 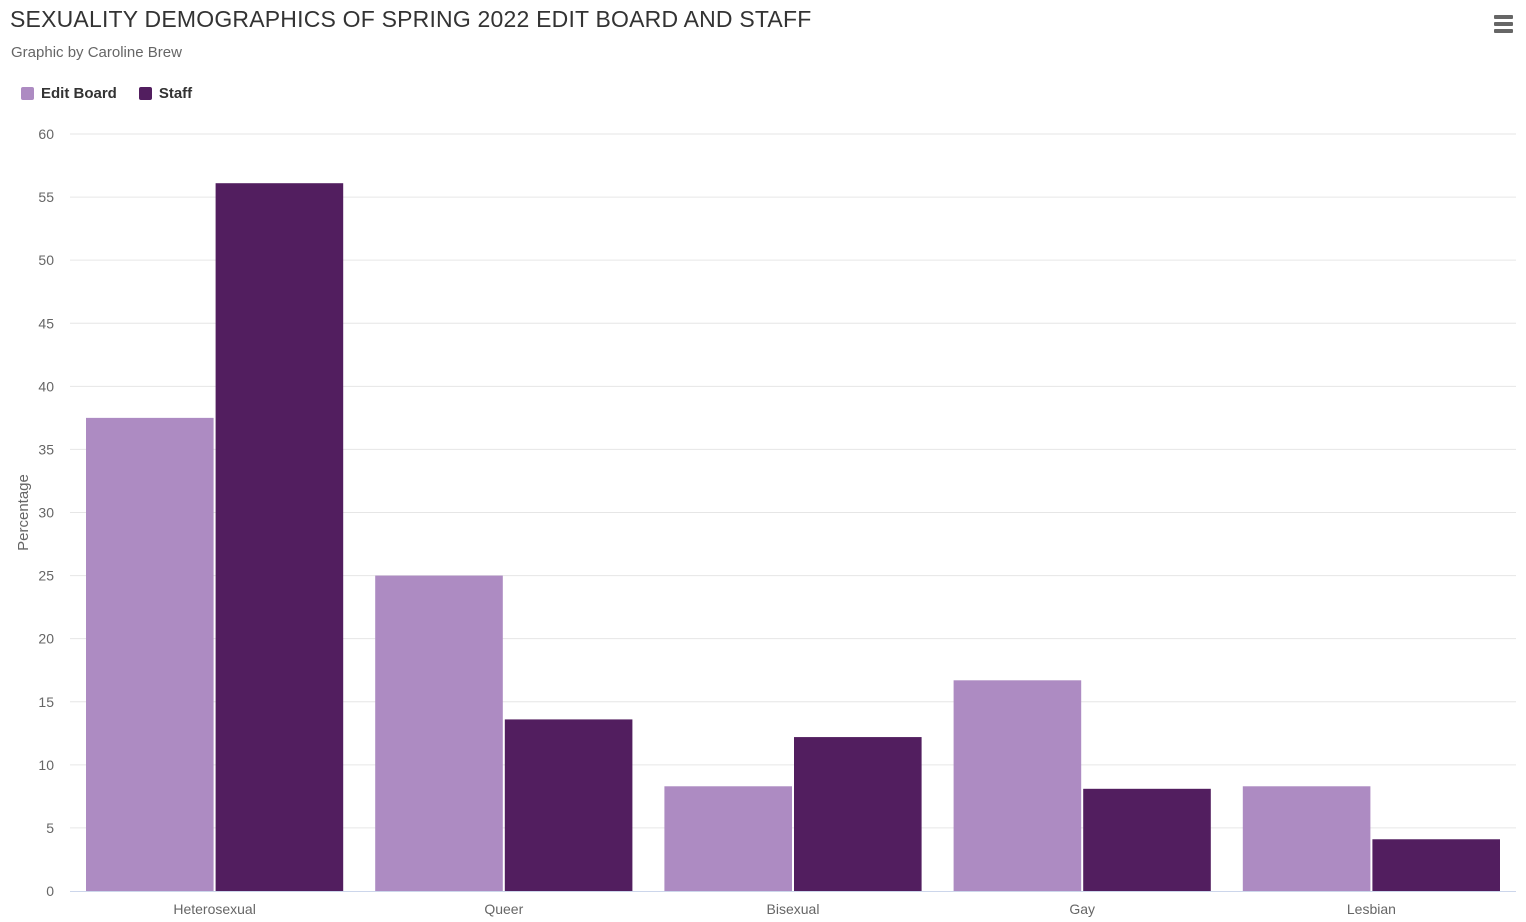 I want to click on y-tick-label: 20, so click(x=46, y=639).